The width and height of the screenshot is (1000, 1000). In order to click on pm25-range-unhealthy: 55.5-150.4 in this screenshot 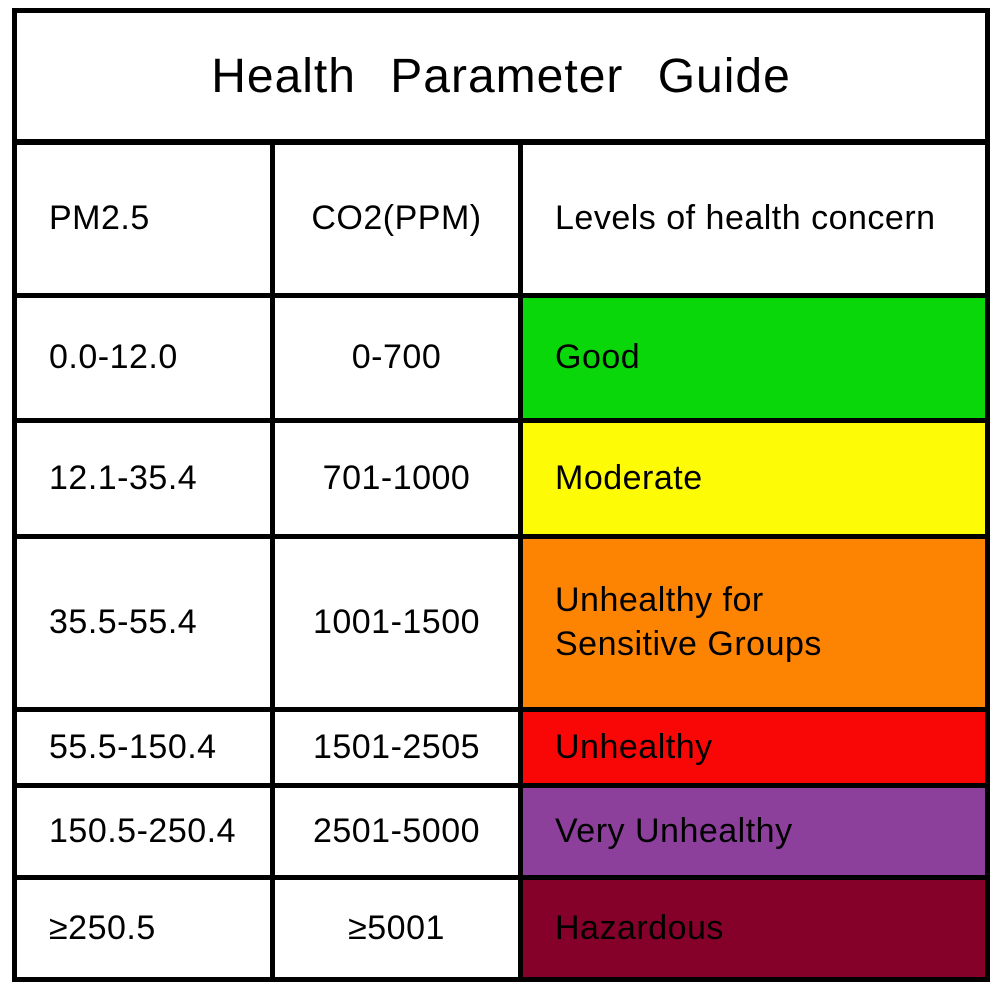, I will do `click(143, 747)`.